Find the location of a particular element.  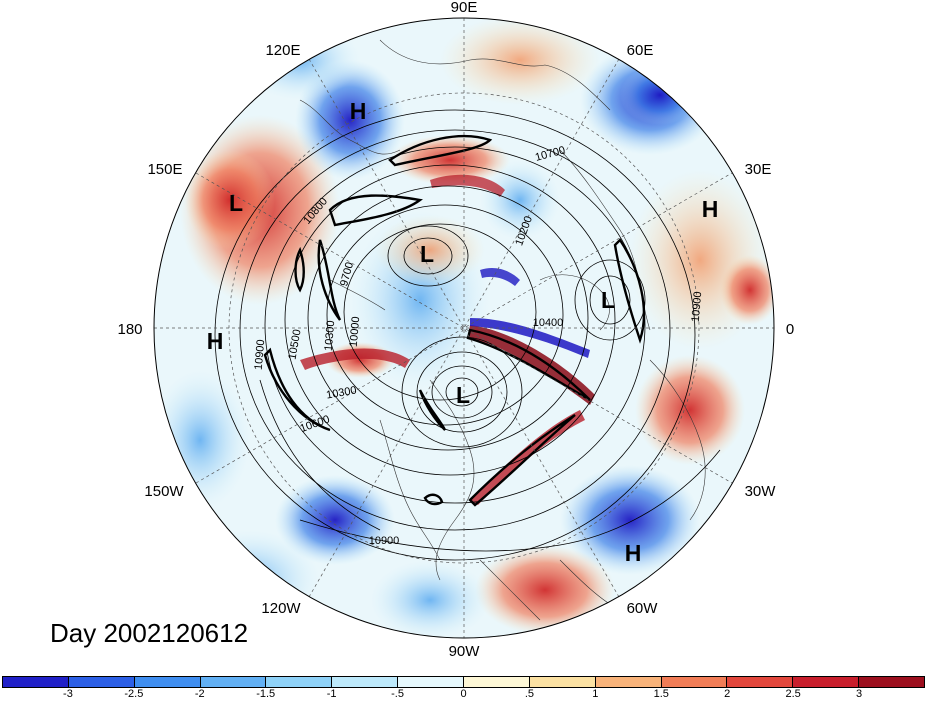

colorbar-tick-label: -2.5 is located at coordinates (134, 694).